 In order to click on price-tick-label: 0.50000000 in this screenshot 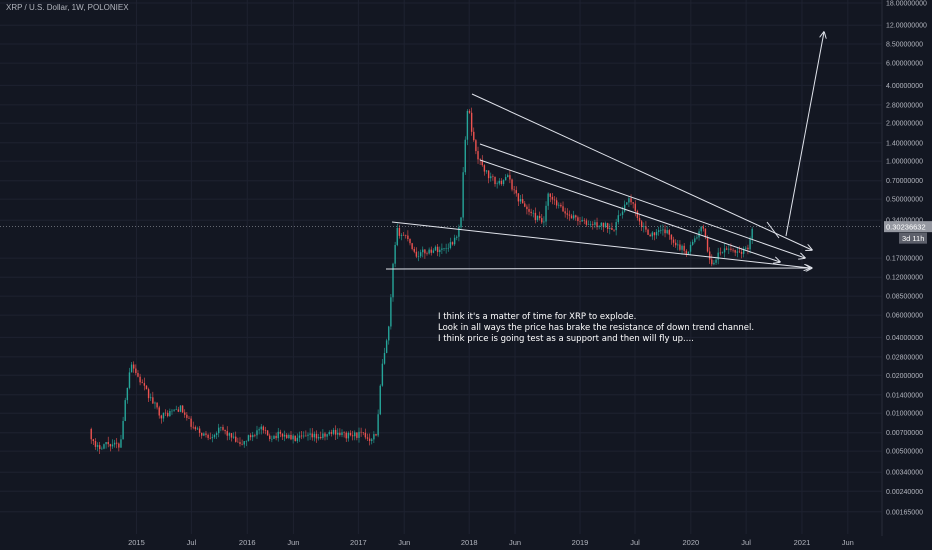, I will do `click(904, 200)`.